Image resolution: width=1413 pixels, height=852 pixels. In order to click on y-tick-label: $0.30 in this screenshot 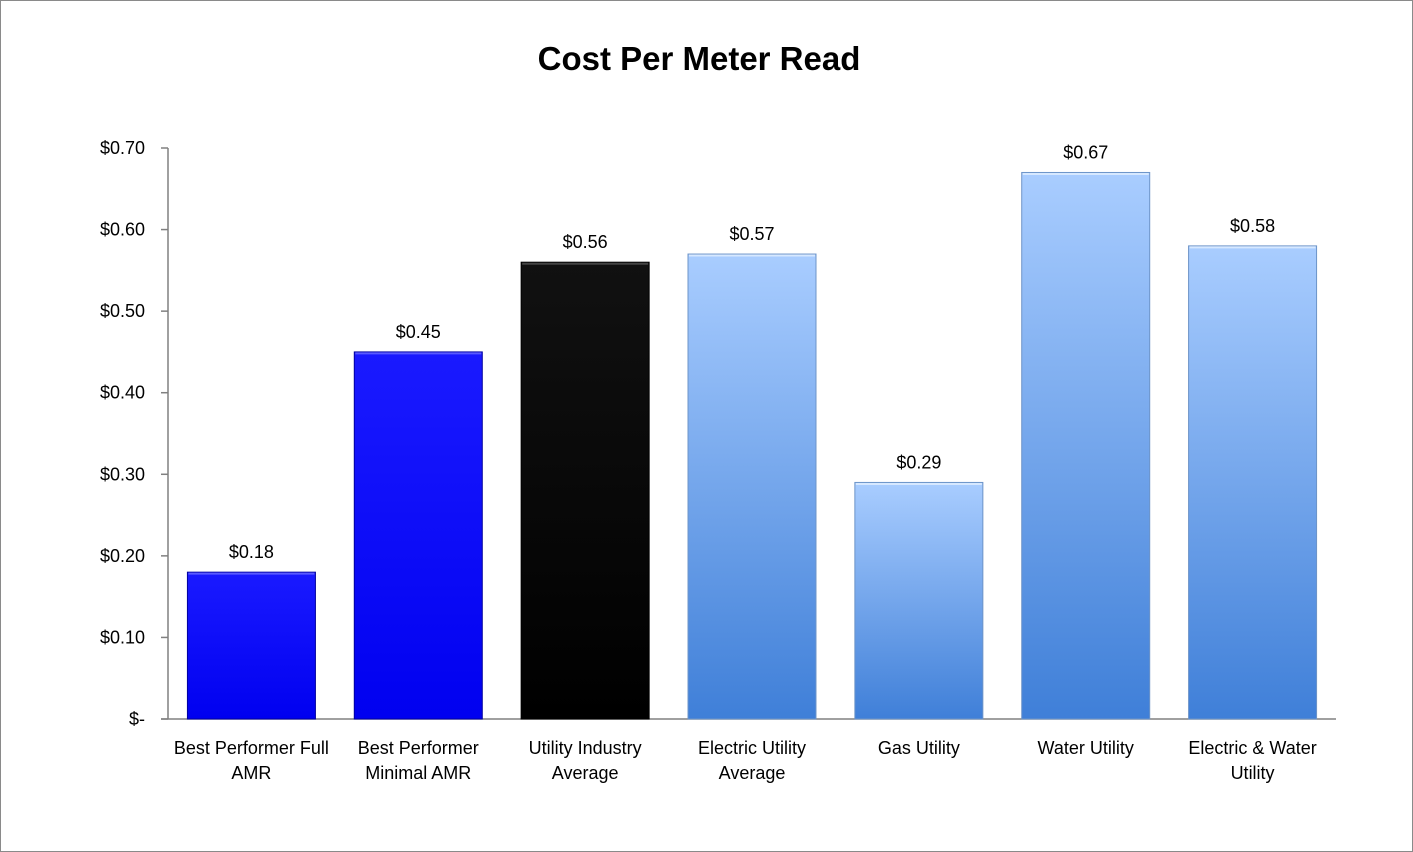, I will do `click(122, 474)`.